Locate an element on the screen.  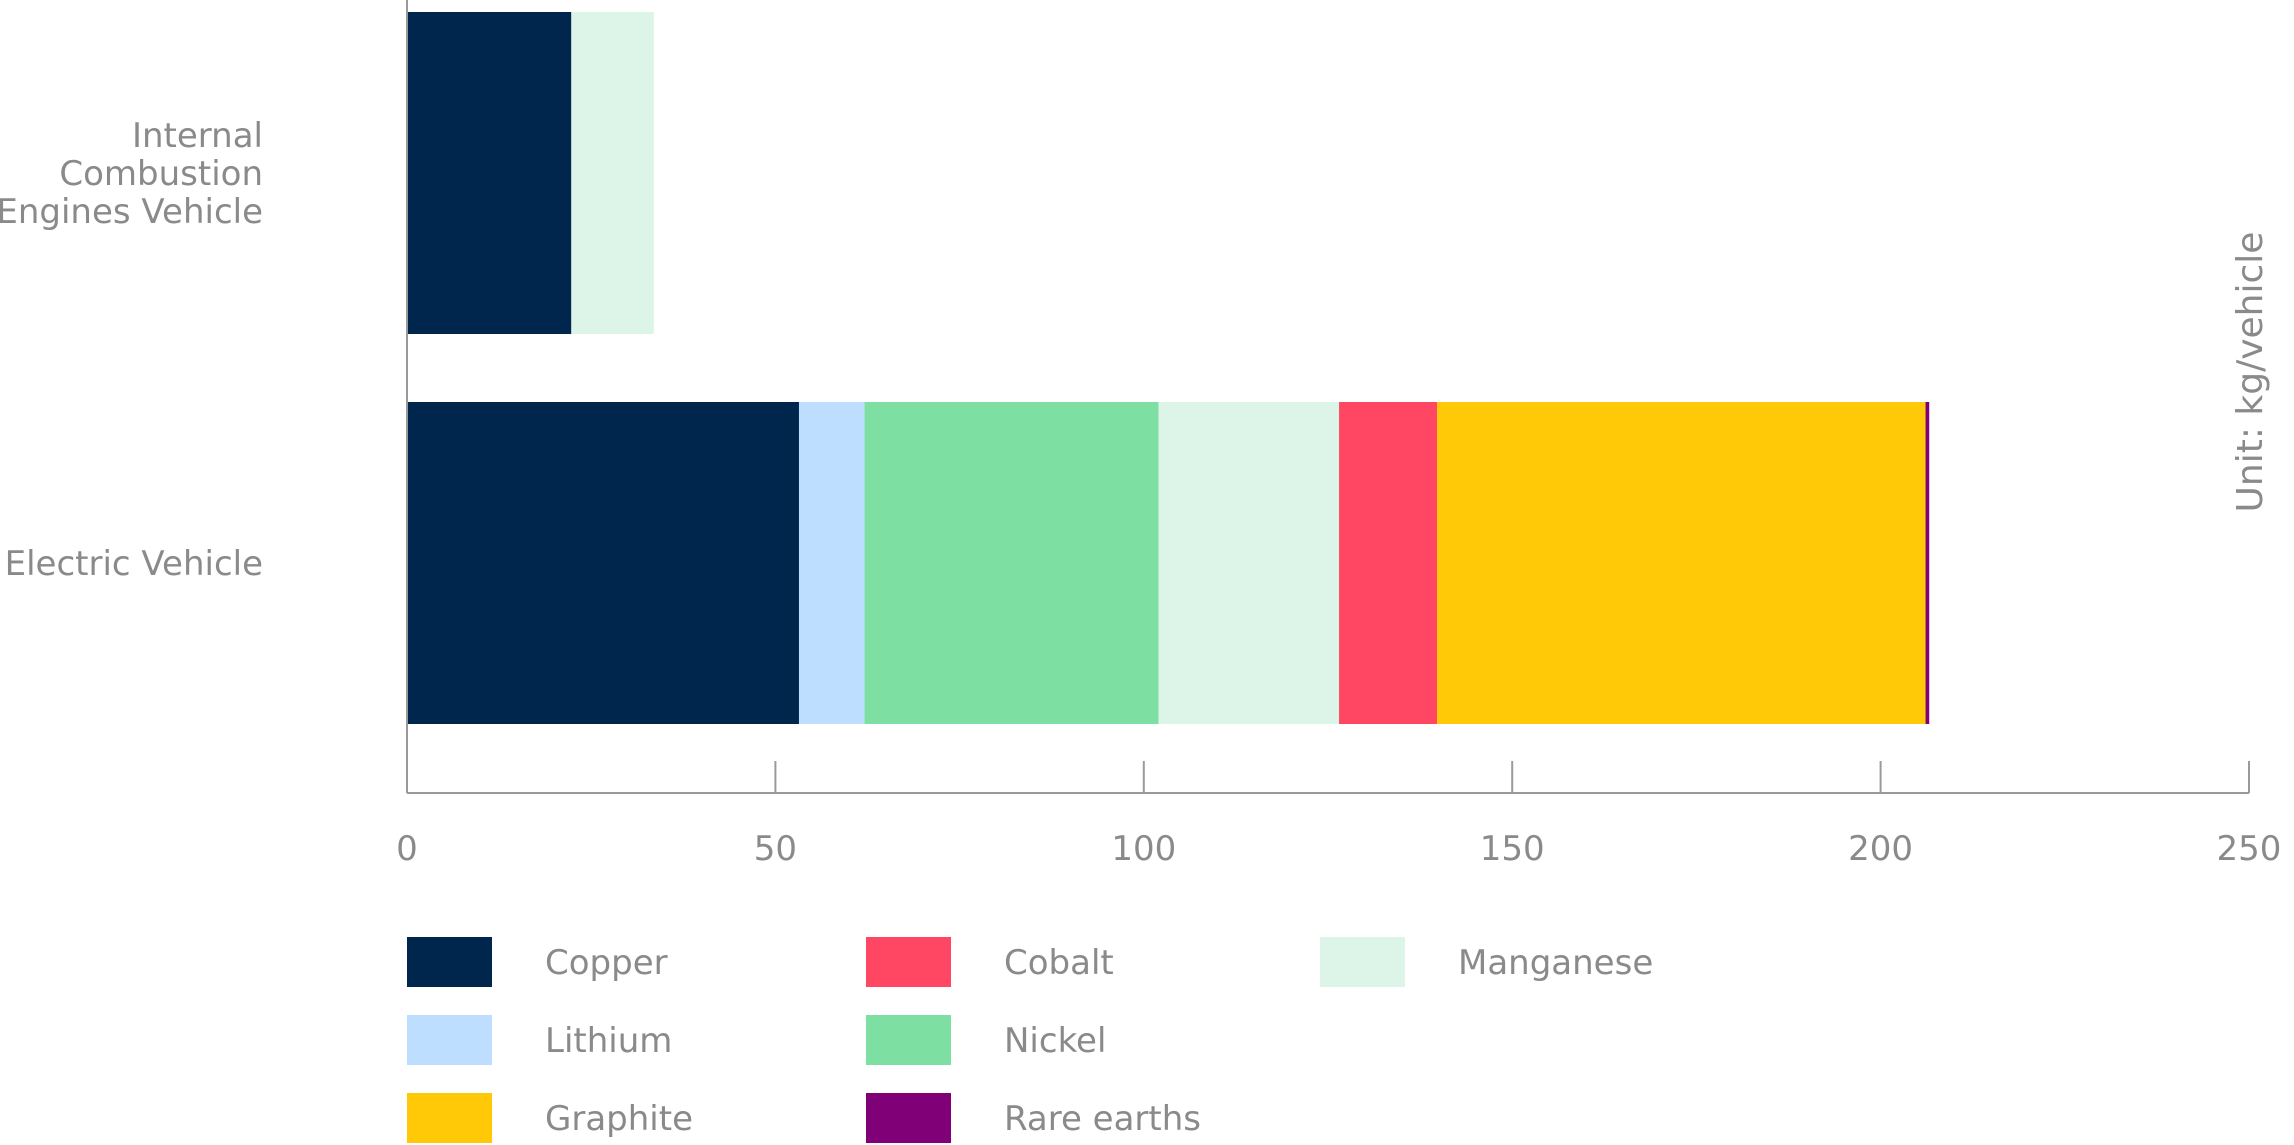
bar-internal-combustion-engines-vehicle-manganese is located at coordinates (612, 173).